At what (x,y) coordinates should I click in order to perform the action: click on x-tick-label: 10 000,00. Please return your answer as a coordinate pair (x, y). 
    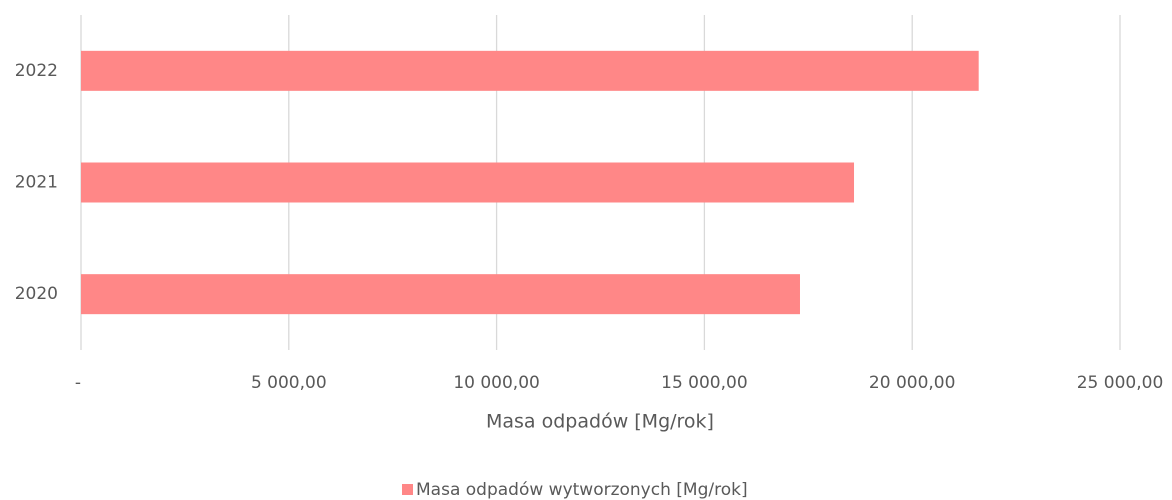
    Looking at the image, I should click on (496, 383).